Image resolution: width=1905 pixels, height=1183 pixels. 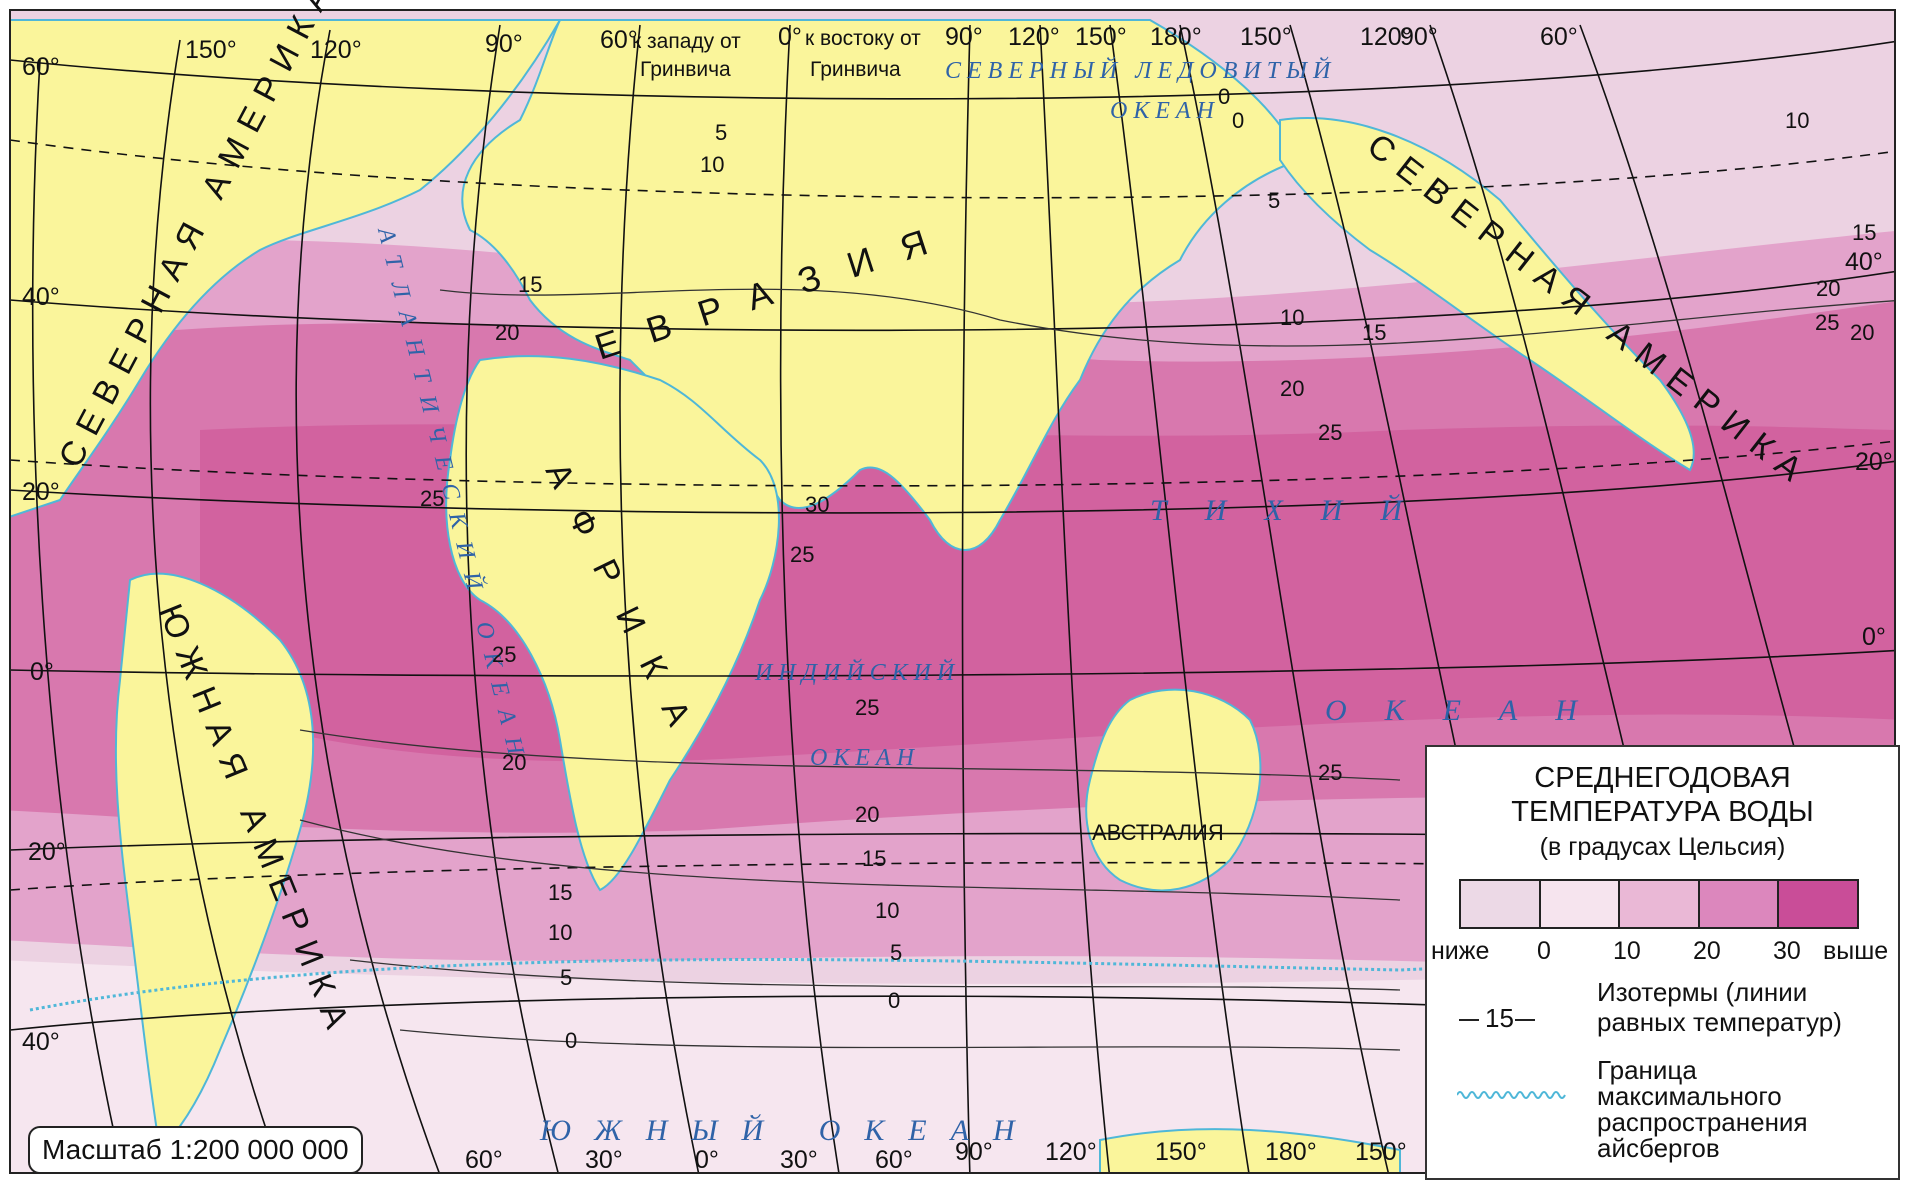 What do you see at coordinates (612, 623) in the screenshot?
I see `africa-land` at bounding box center [612, 623].